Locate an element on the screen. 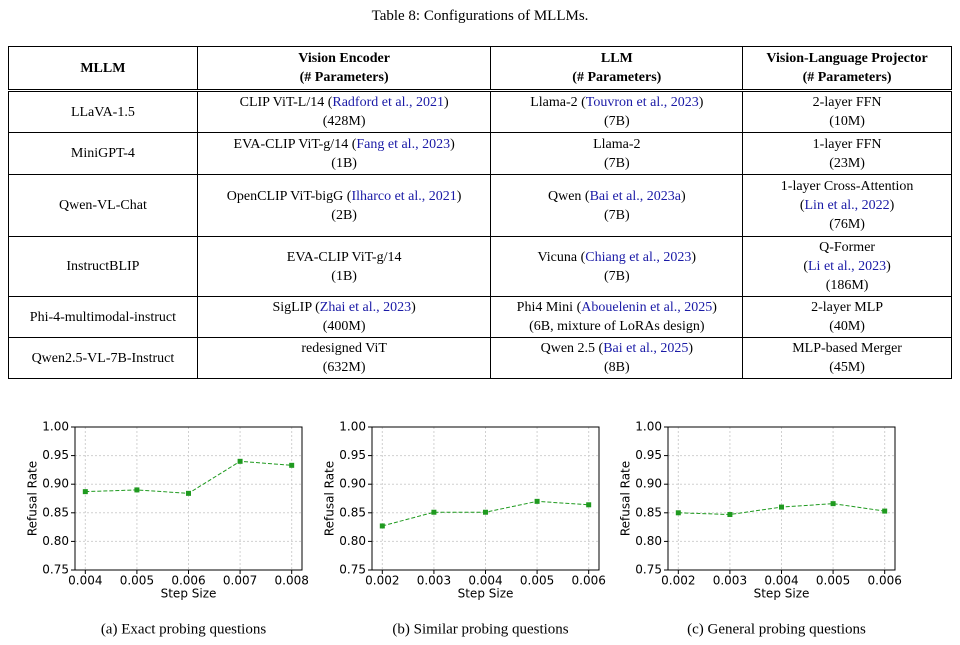 The width and height of the screenshot is (960, 645). table-cell: SigLIP (Zhai et al., 2023) (400M) is located at coordinates (344, 317).